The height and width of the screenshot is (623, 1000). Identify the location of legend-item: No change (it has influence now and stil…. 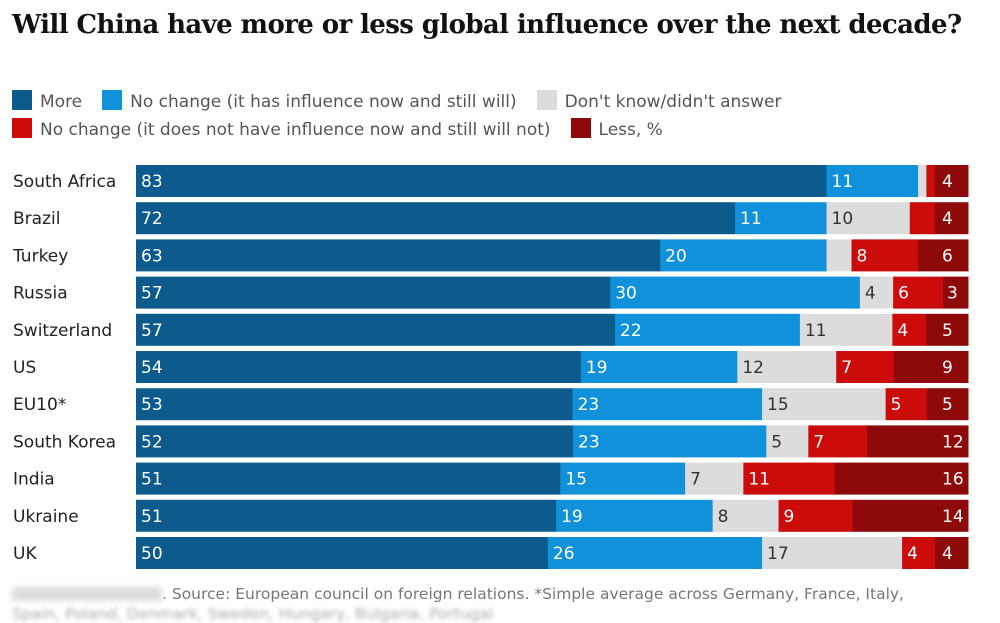
(309, 102).